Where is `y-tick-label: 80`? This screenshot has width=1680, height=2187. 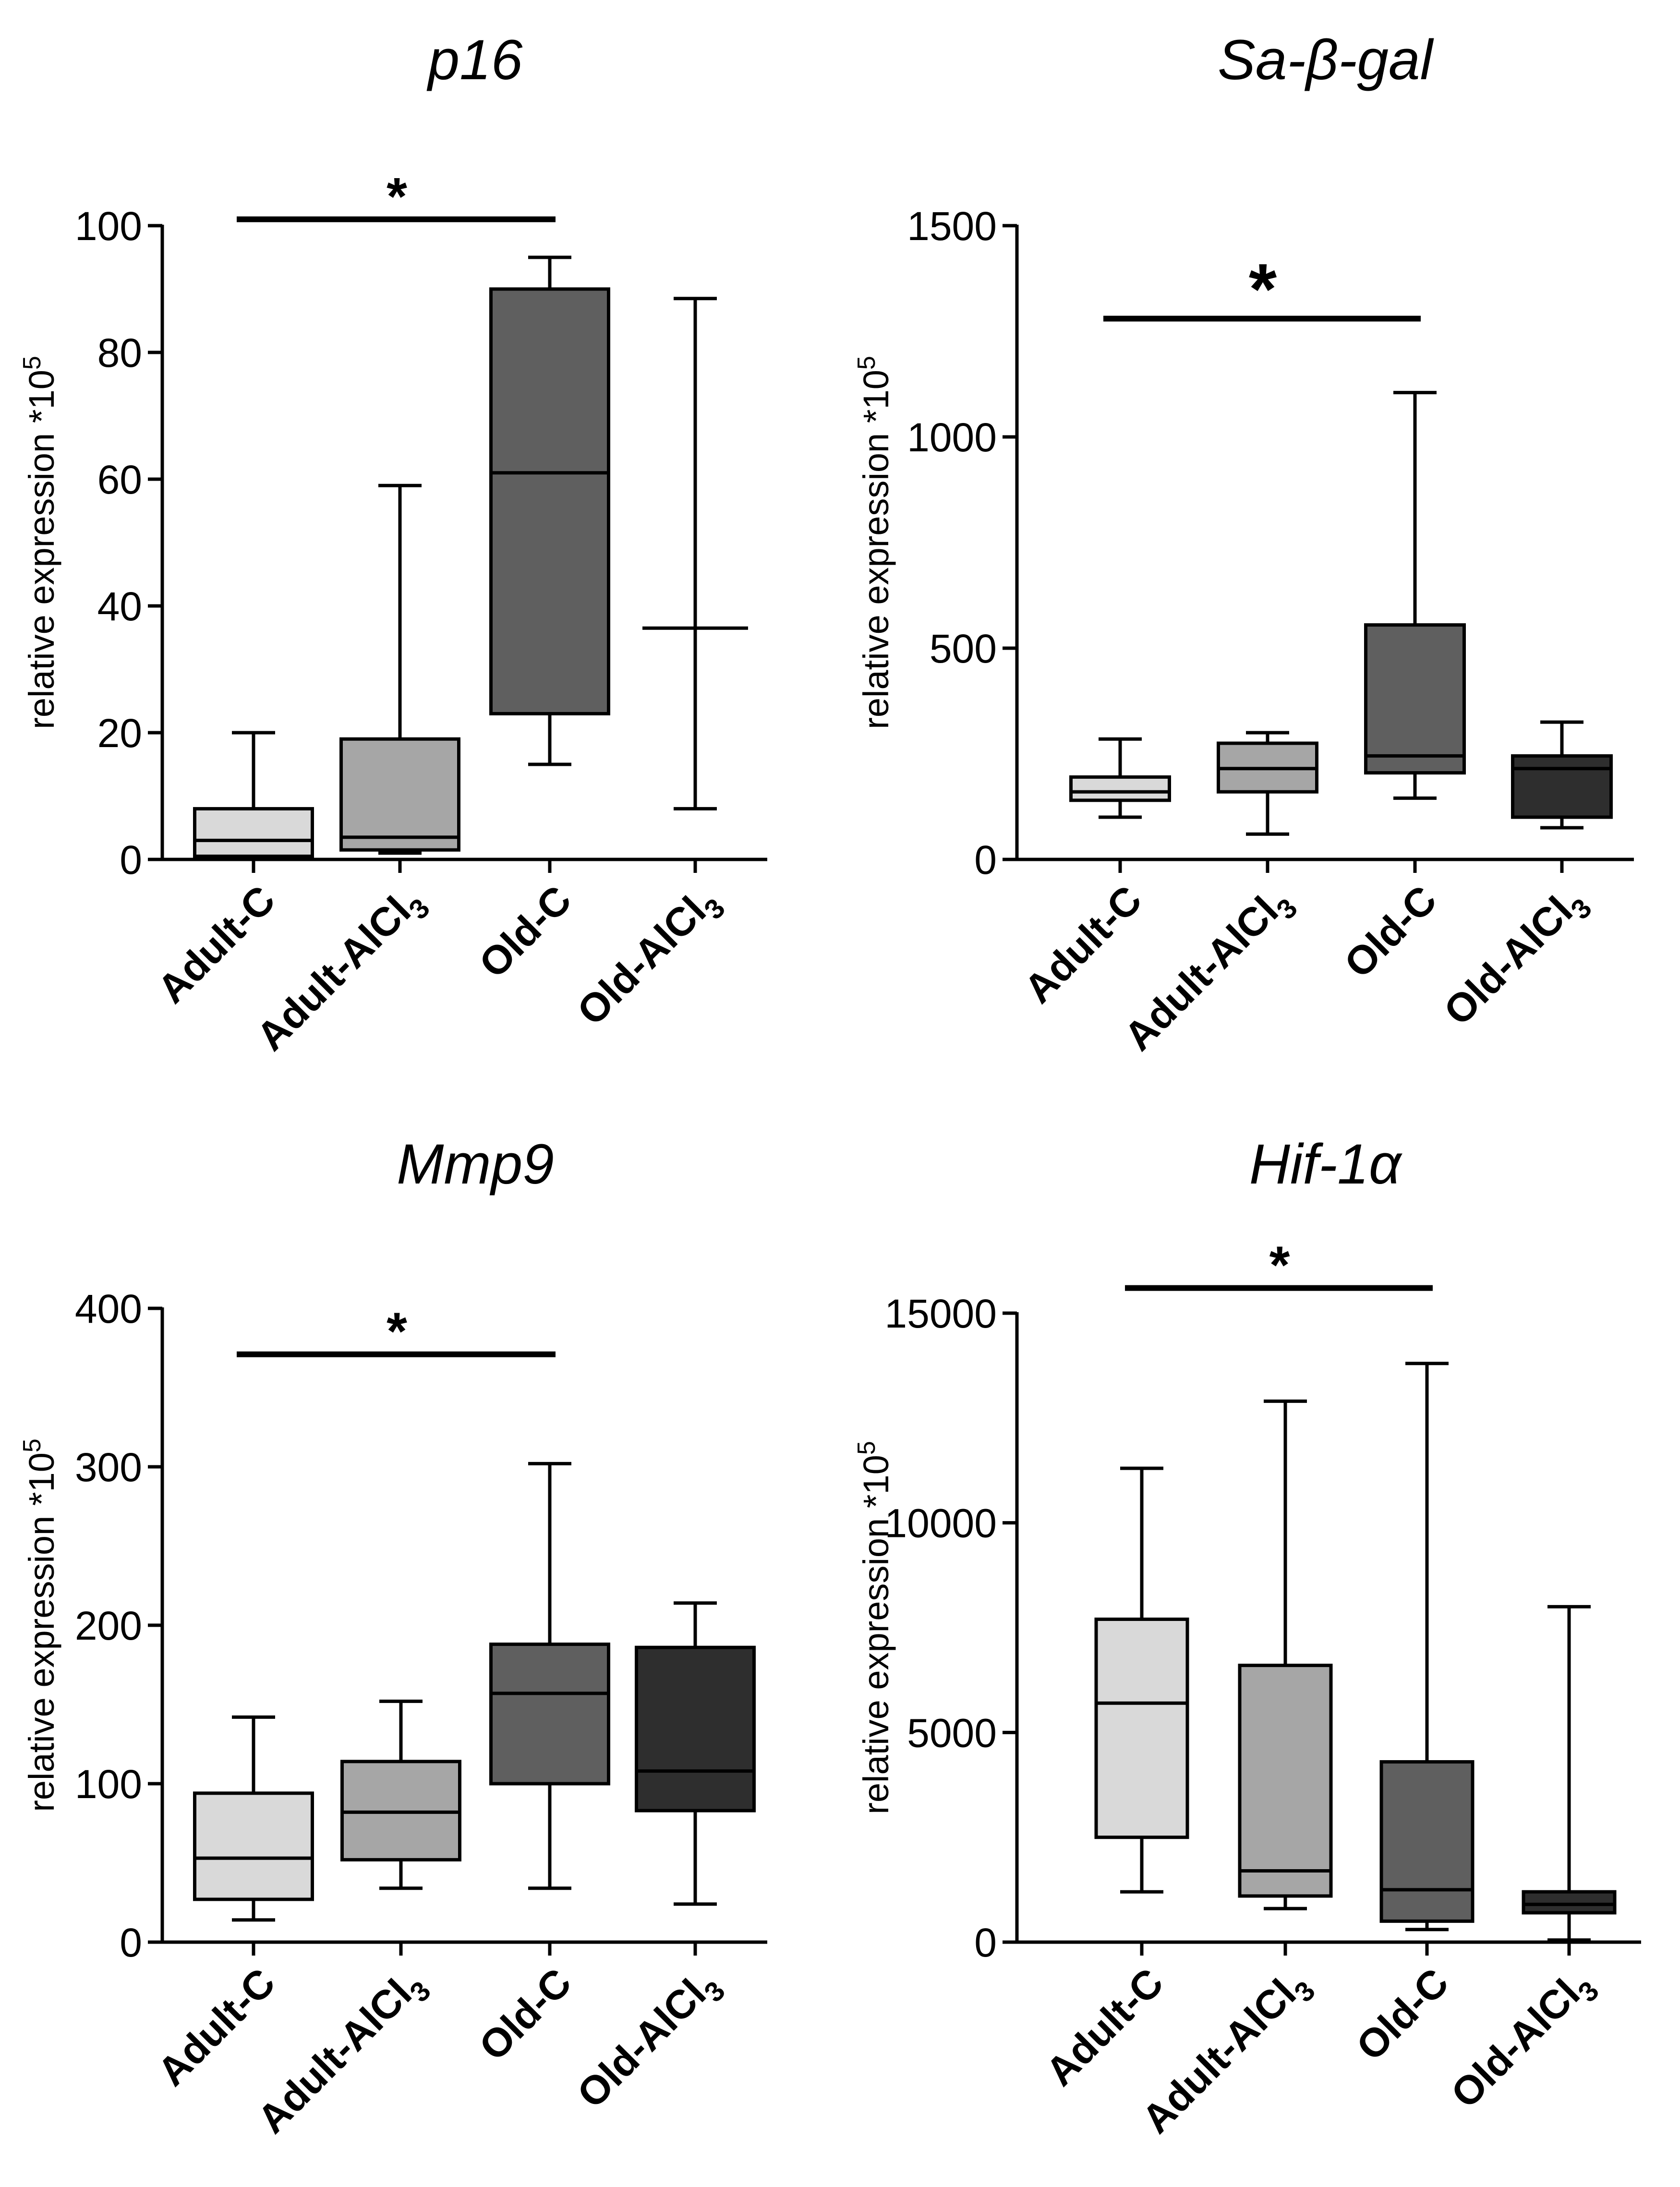
y-tick-label: 80 is located at coordinates (119, 352).